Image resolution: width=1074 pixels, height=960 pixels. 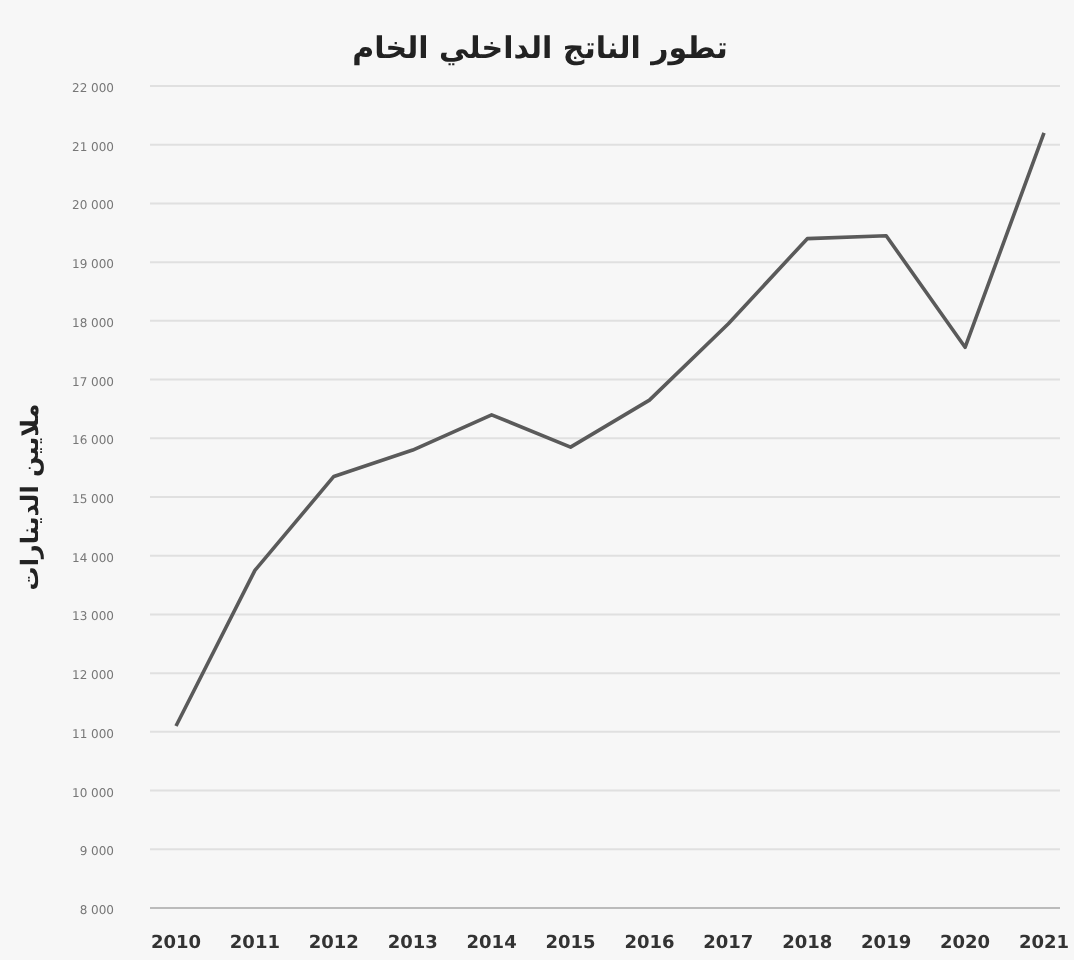 I want to click on x-tick-label: 2011, so click(x=254, y=944).